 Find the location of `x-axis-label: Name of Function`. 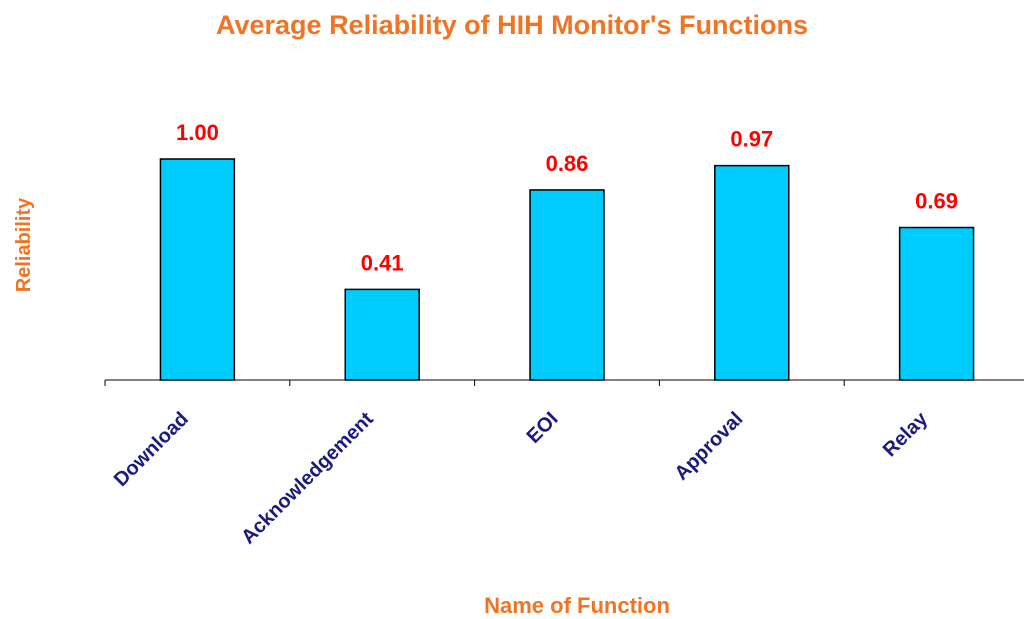

x-axis-label: Name of Function is located at coordinates (577, 605).